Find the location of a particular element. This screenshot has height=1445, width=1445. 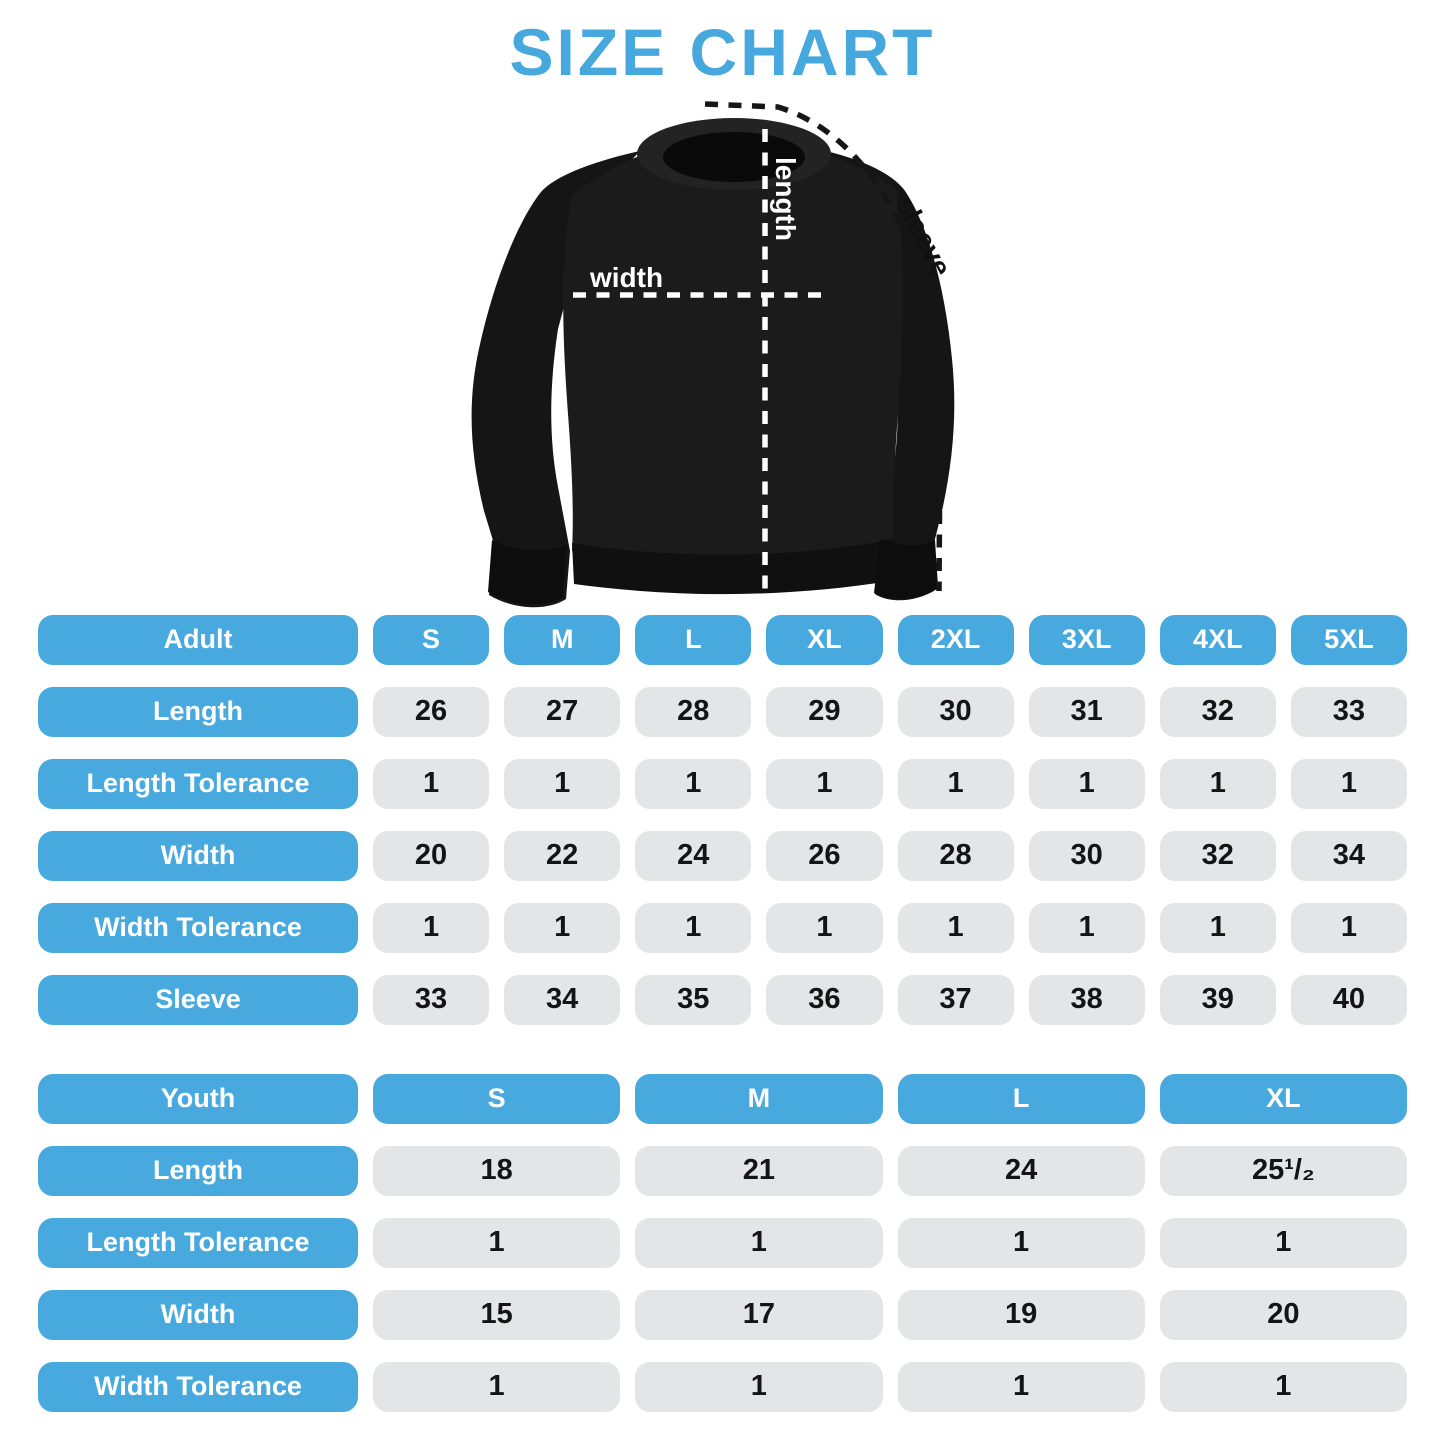

value-cell: 19 is located at coordinates (1021, 1314).